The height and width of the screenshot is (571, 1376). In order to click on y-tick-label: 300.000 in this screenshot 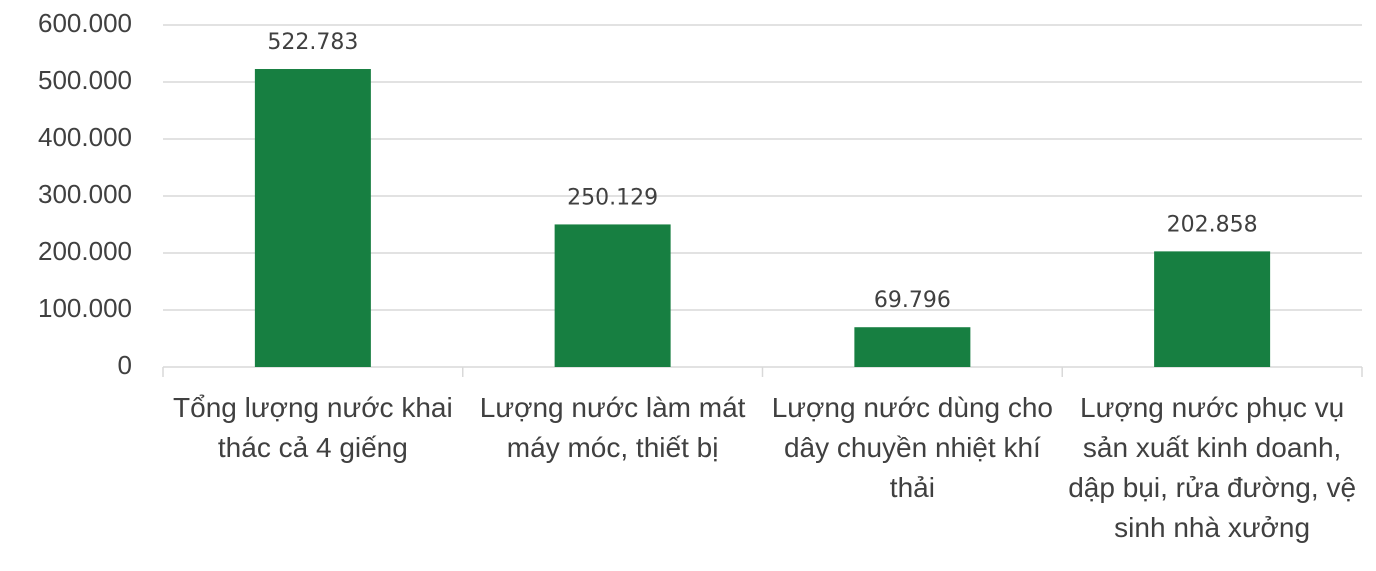, I will do `click(85, 194)`.